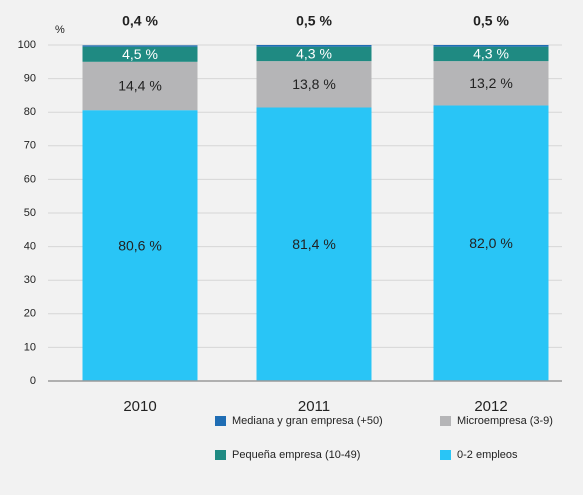 This screenshot has height=495, width=583. I want to click on y-tick-label: 100, so click(27, 45).